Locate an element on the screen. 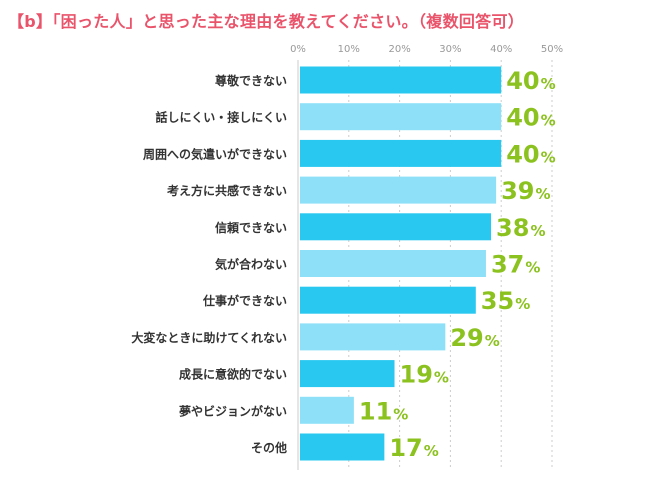 The image size is (650, 494). category-label: 夢やビジョンがない is located at coordinates (233, 410).